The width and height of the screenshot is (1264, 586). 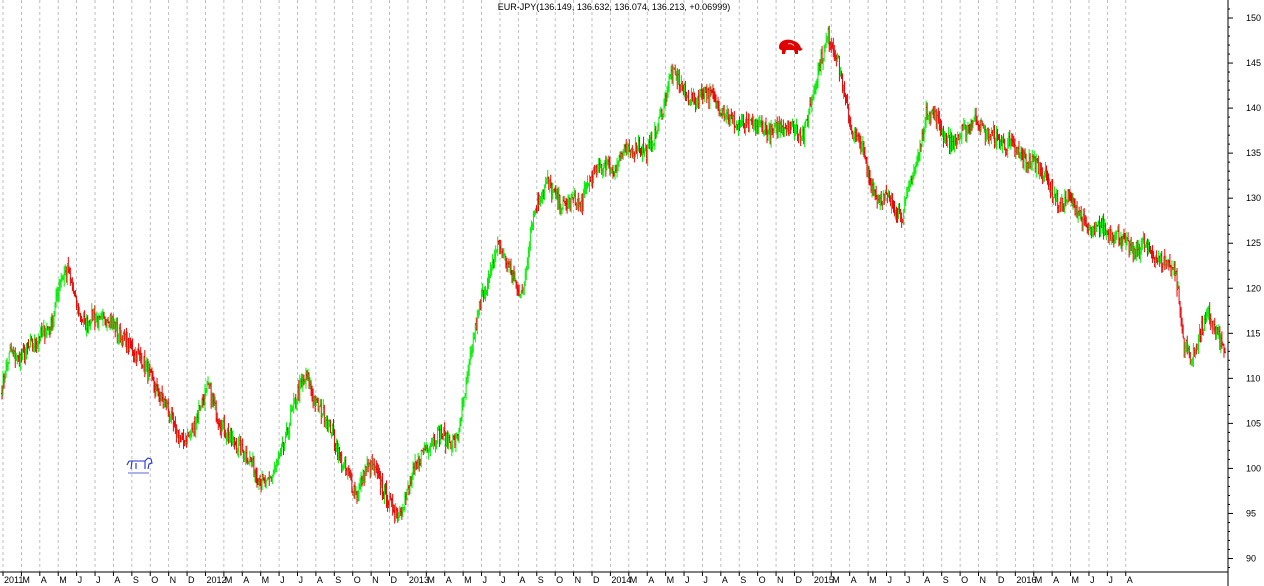 What do you see at coordinates (216, 580) in the screenshot?
I see `time-axis-label: 2012` at bounding box center [216, 580].